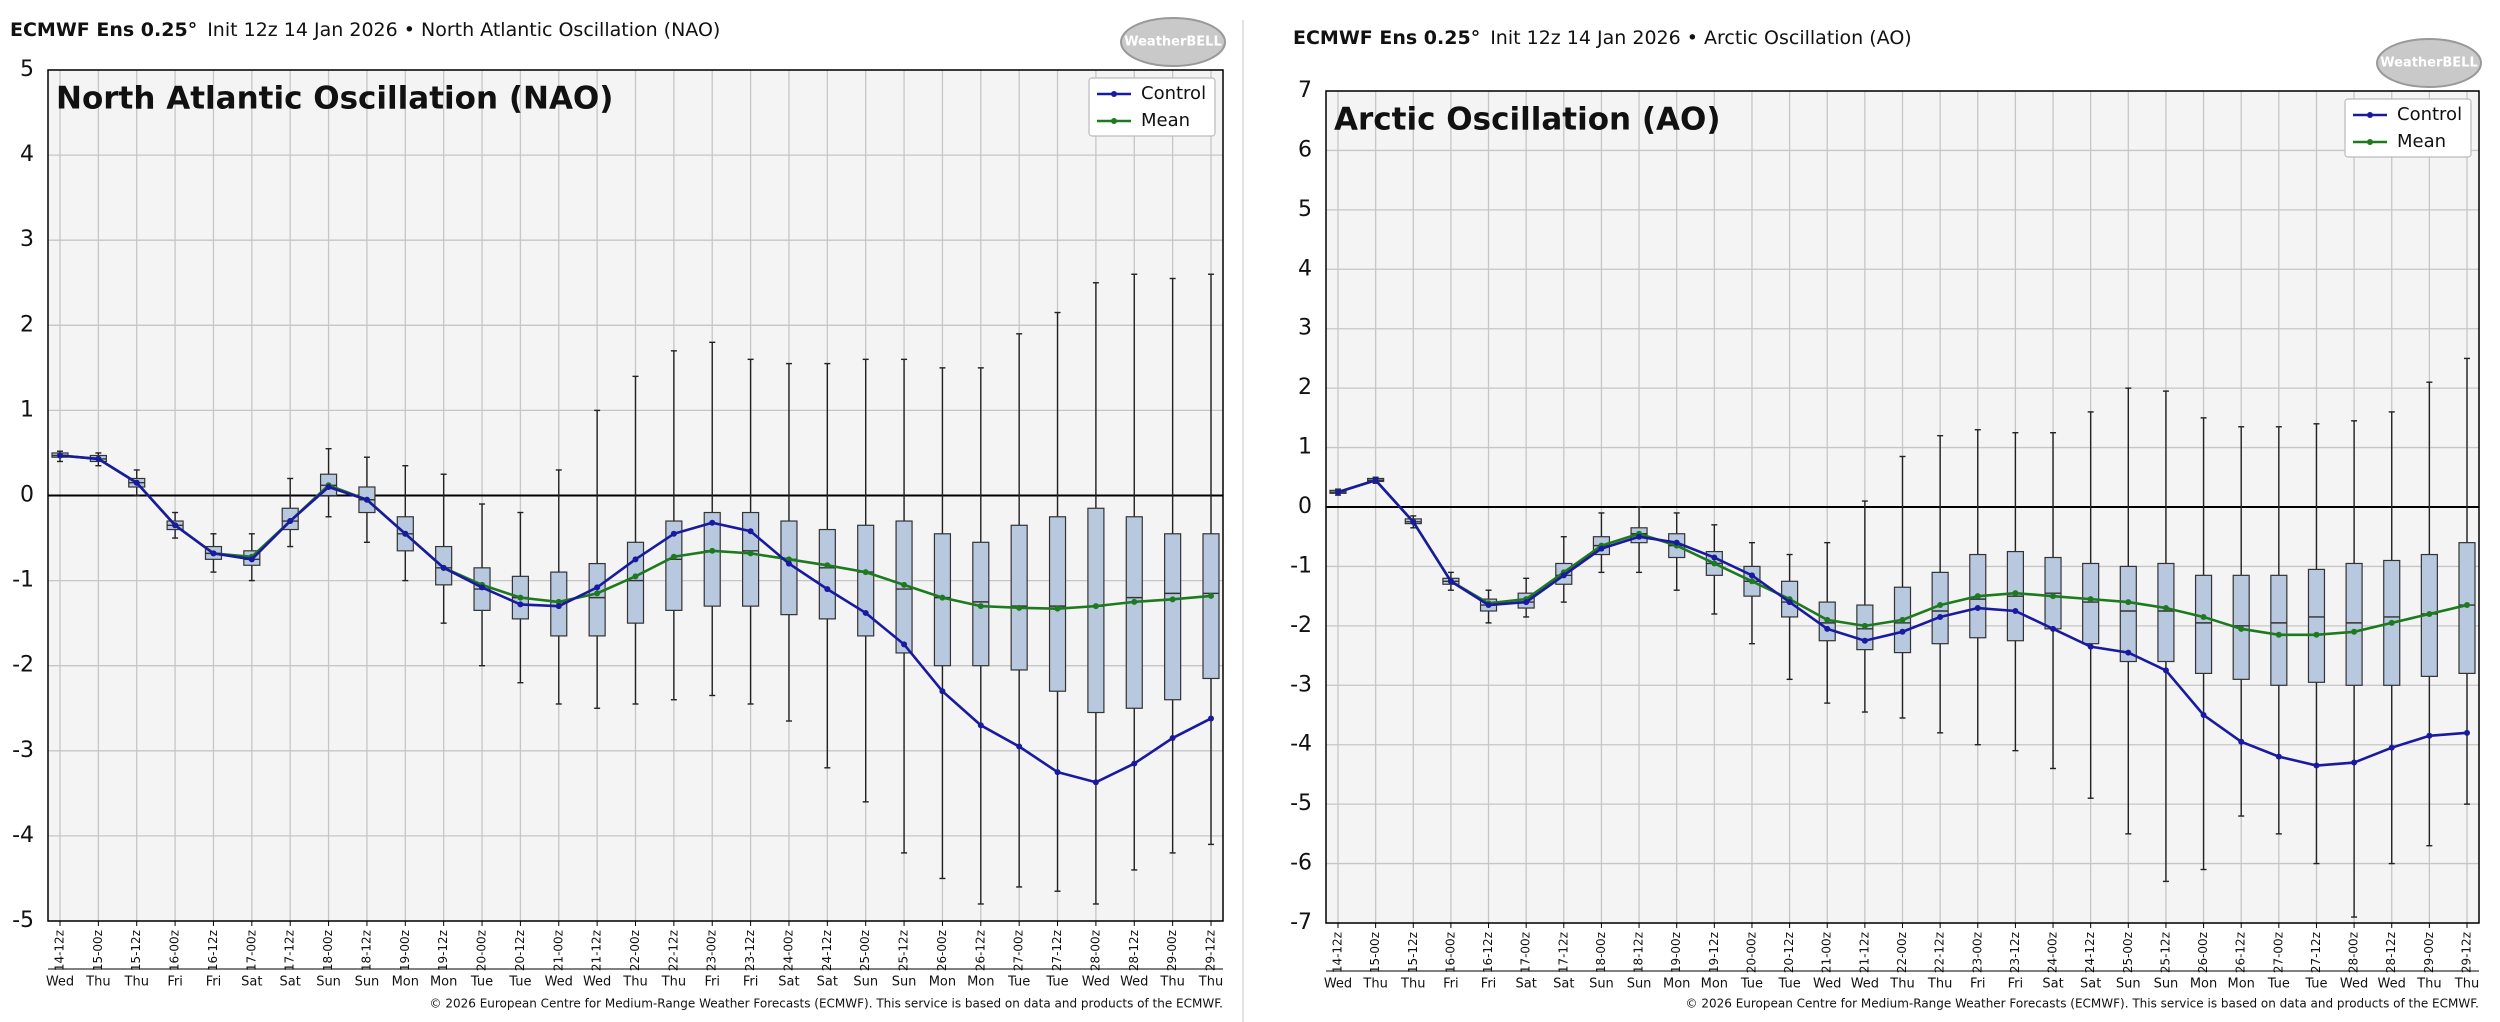 The height and width of the screenshot is (1022, 2500). What do you see at coordinates (1305, 268) in the screenshot?
I see `y-tick-label: 4` at bounding box center [1305, 268].